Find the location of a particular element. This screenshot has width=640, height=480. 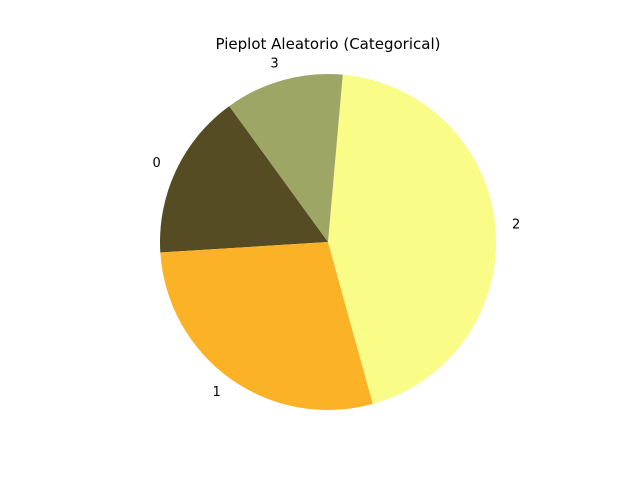

pie-label-3: 3 is located at coordinates (274, 63).